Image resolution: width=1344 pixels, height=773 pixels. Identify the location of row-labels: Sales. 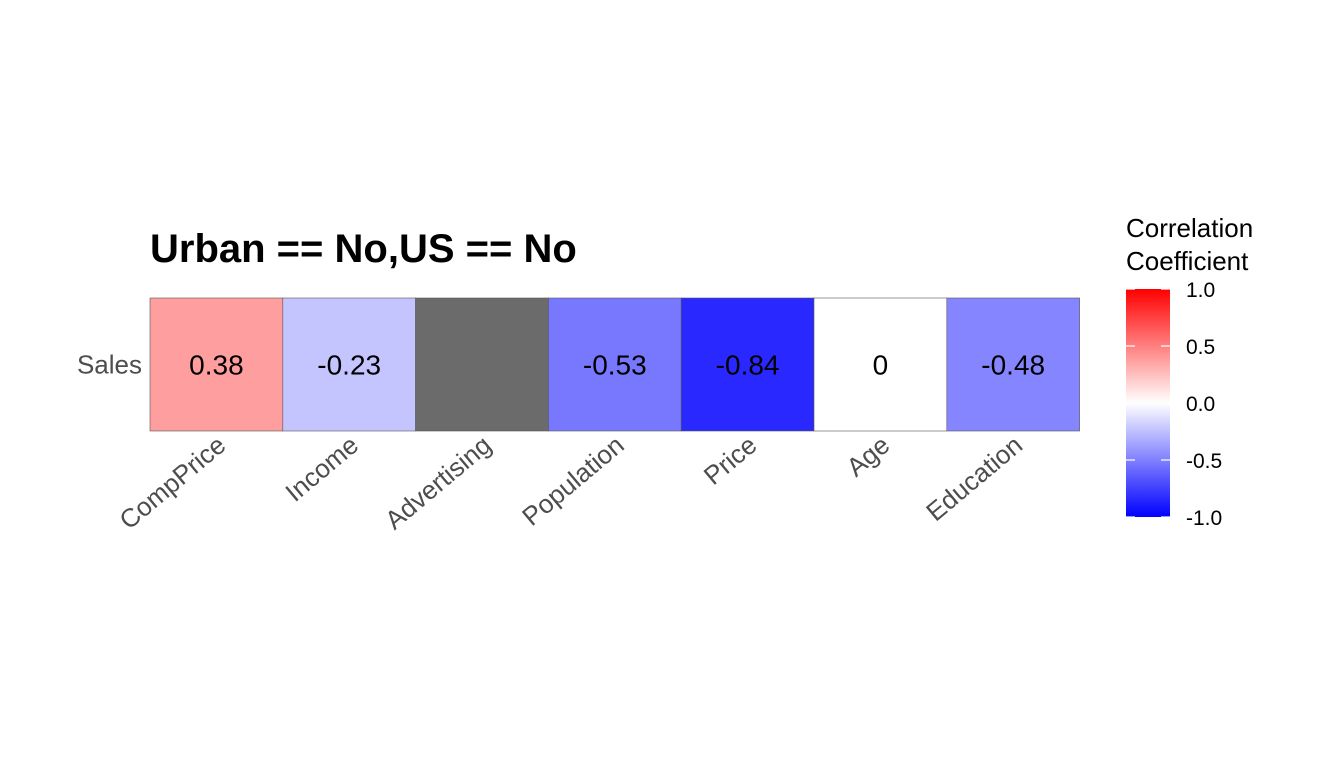
(109, 365).